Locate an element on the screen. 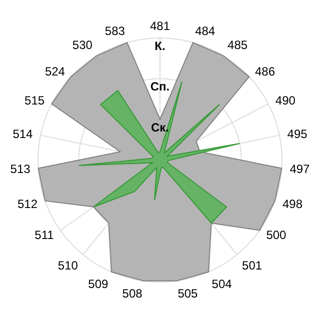 The height and width of the screenshot is (320, 320). spoke-label: 481 is located at coordinates (160, 26).